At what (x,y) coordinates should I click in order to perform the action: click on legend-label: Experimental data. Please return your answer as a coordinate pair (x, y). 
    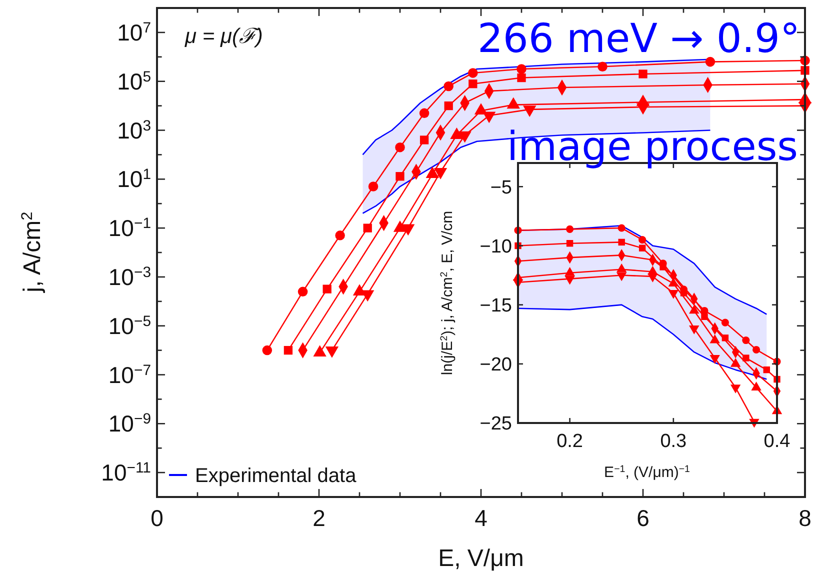
    Looking at the image, I should click on (276, 476).